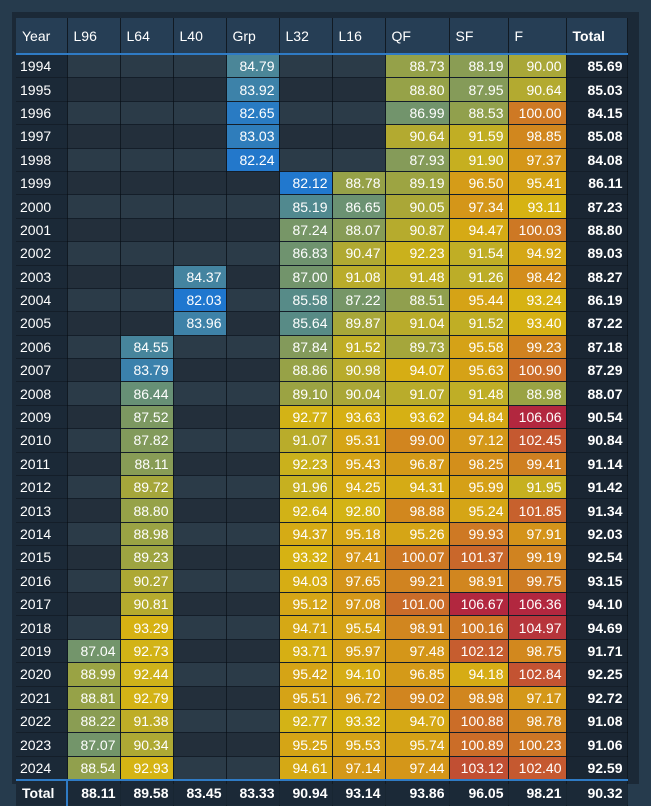  Describe the element at coordinates (359, 370) in the screenshot. I see `value-cell: 90.98` at that location.